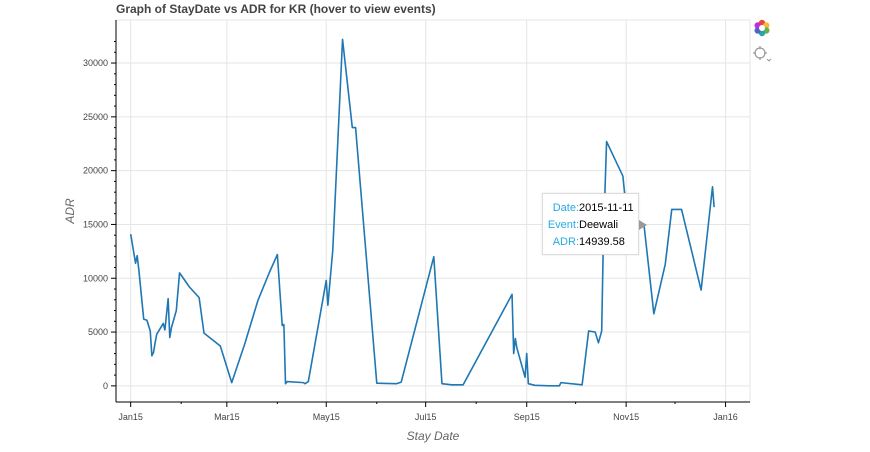 The height and width of the screenshot is (452, 870). Describe the element at coordinates (95, 117) in the screenshot. I see `y-tick-label: 25000` at that location.